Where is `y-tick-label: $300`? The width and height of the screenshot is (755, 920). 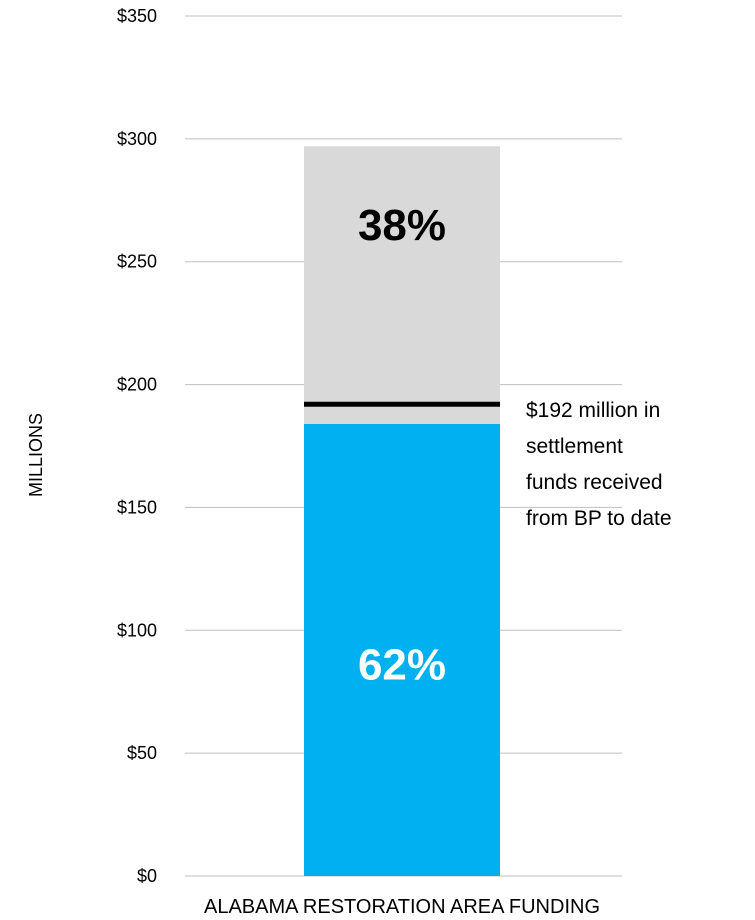 y-tick-label: $300 is located at coordinates (137, 139).